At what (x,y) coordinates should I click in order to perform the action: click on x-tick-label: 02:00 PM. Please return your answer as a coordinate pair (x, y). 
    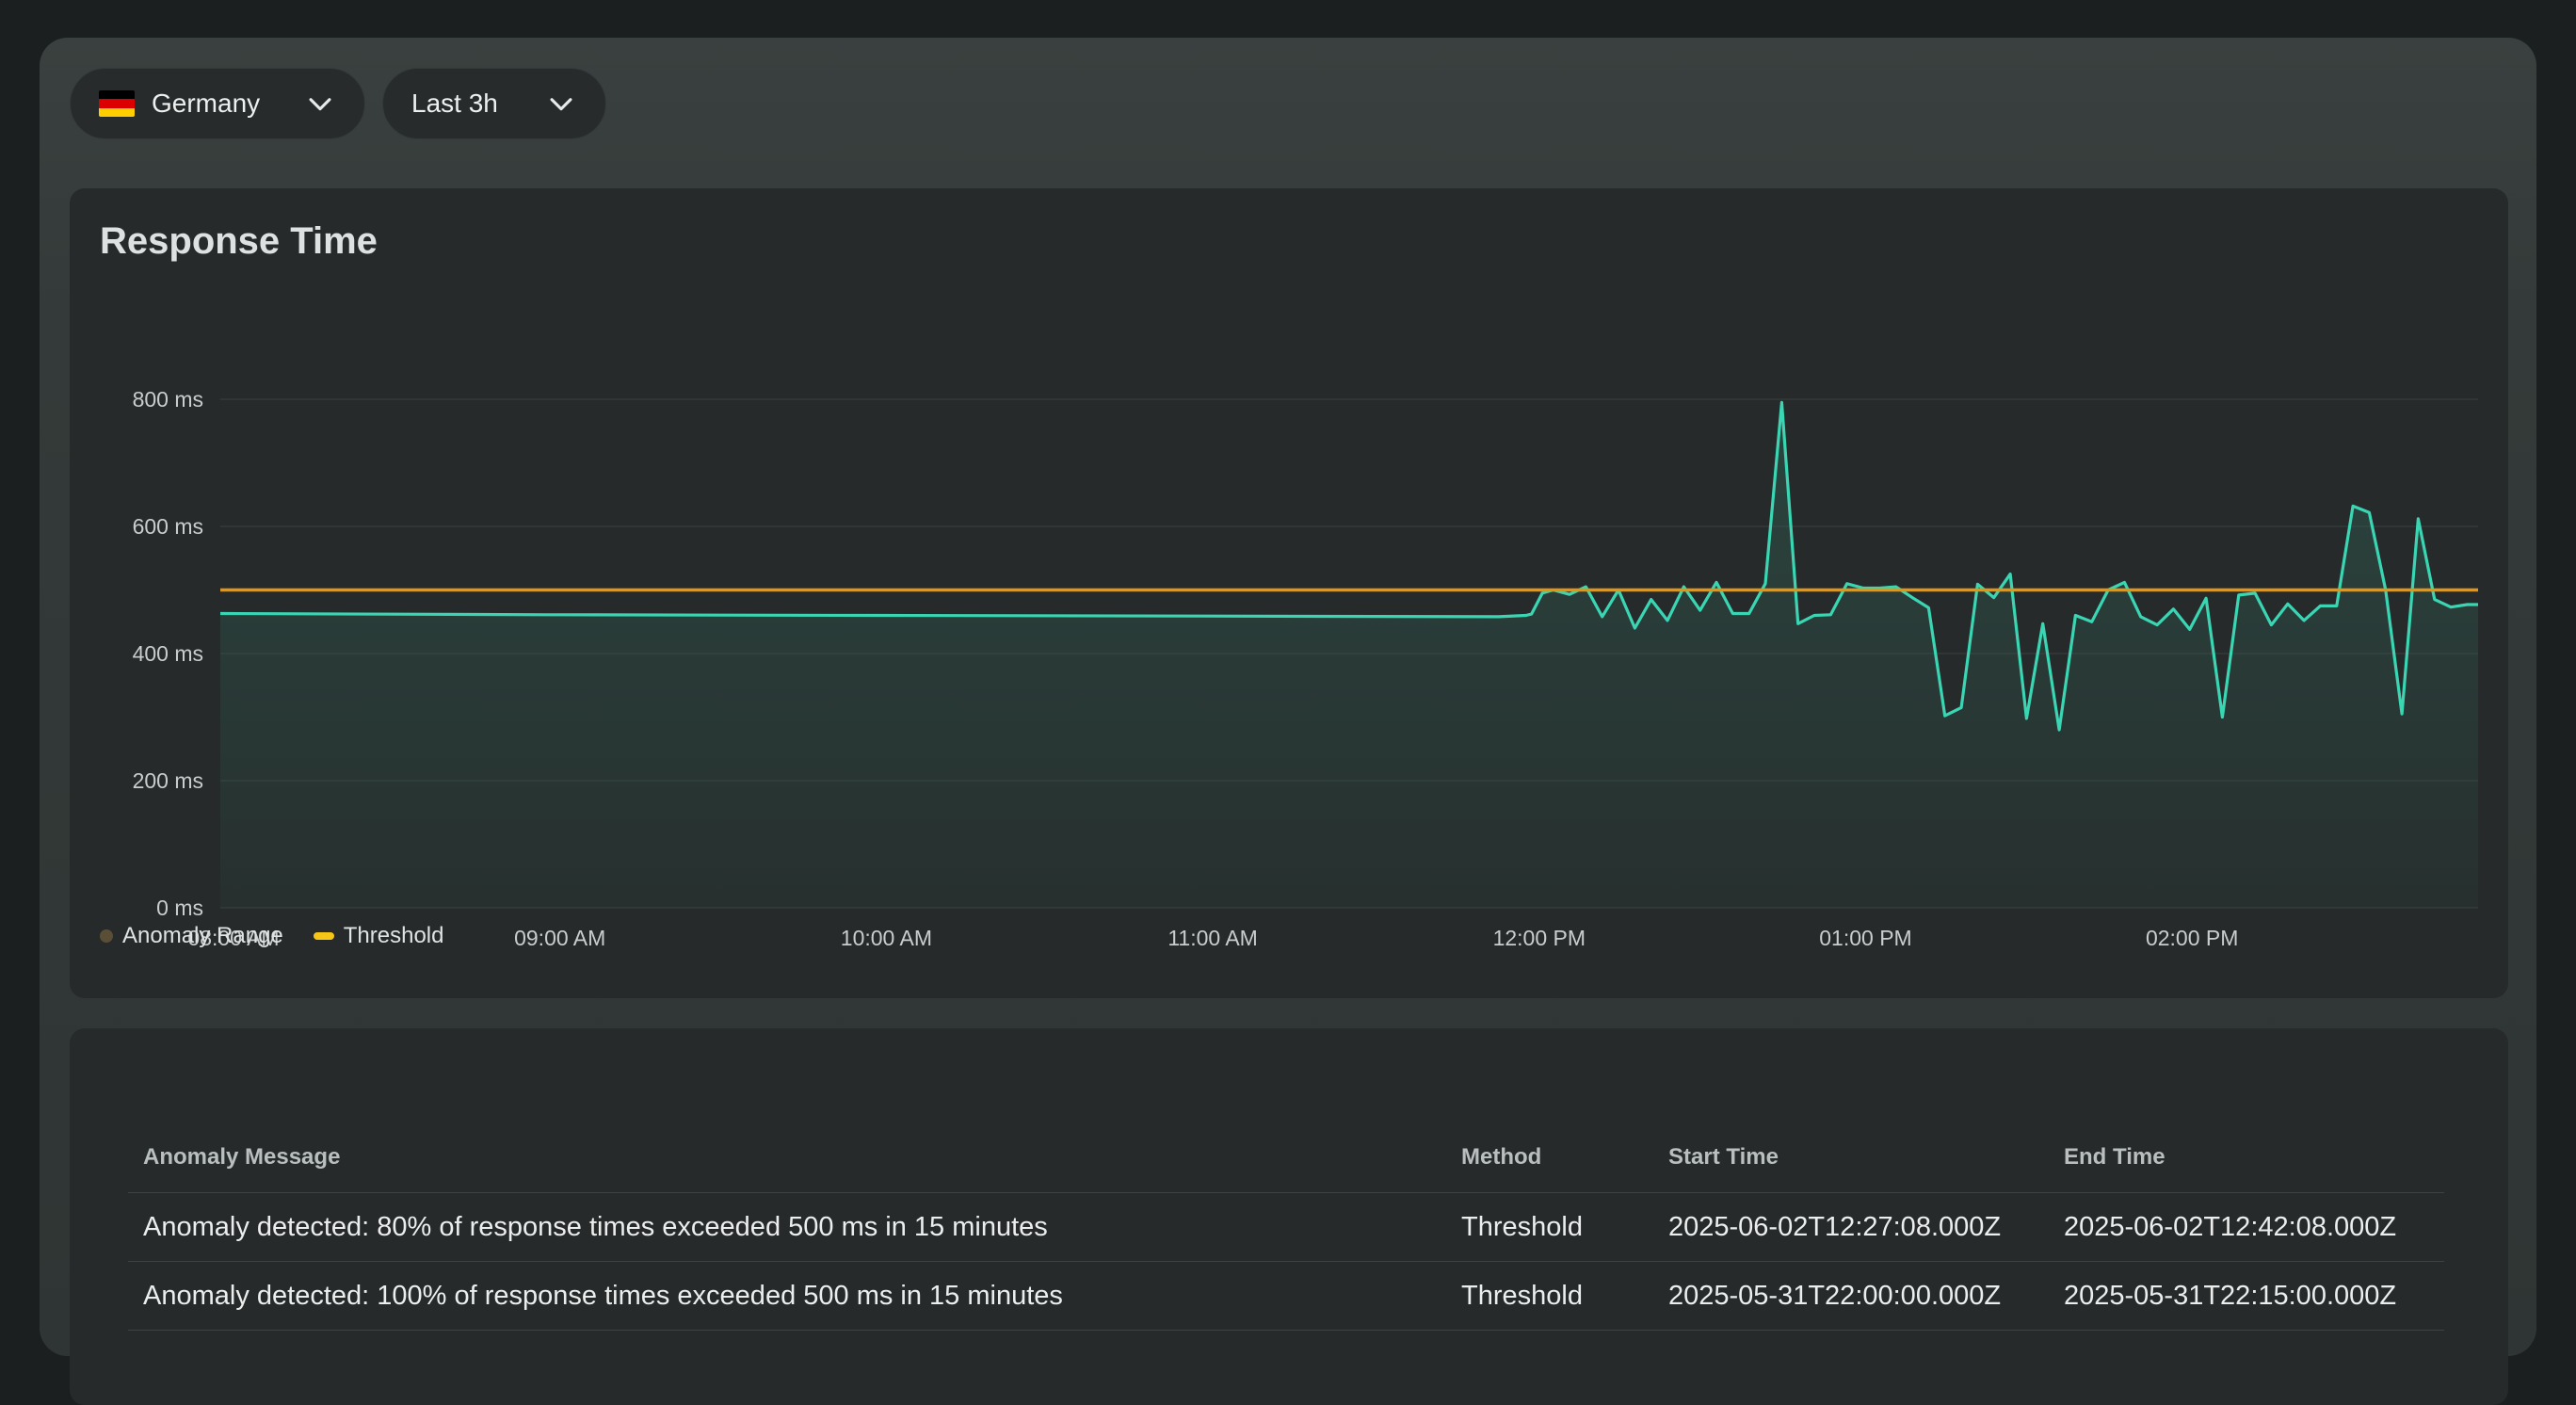
    Looking at the image, I should click on (2192, 938).